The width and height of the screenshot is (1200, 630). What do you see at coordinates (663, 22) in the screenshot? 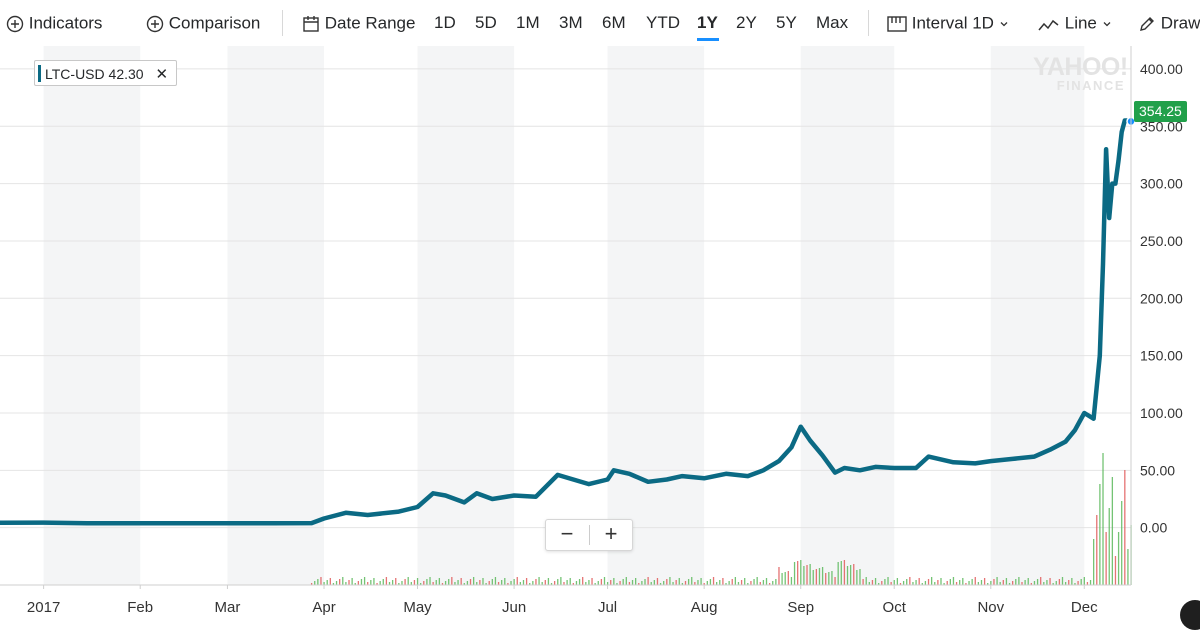
I see `range-ytd: YTD` at bounding box center [663, 22].